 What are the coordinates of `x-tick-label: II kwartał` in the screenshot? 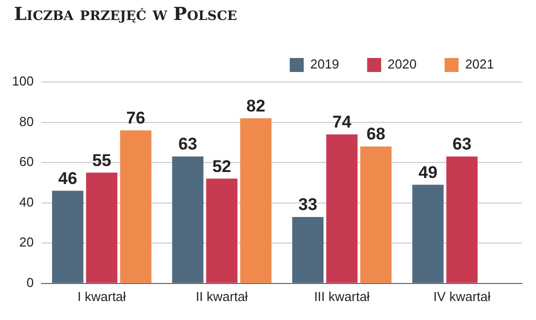 It's located at (222, 296).